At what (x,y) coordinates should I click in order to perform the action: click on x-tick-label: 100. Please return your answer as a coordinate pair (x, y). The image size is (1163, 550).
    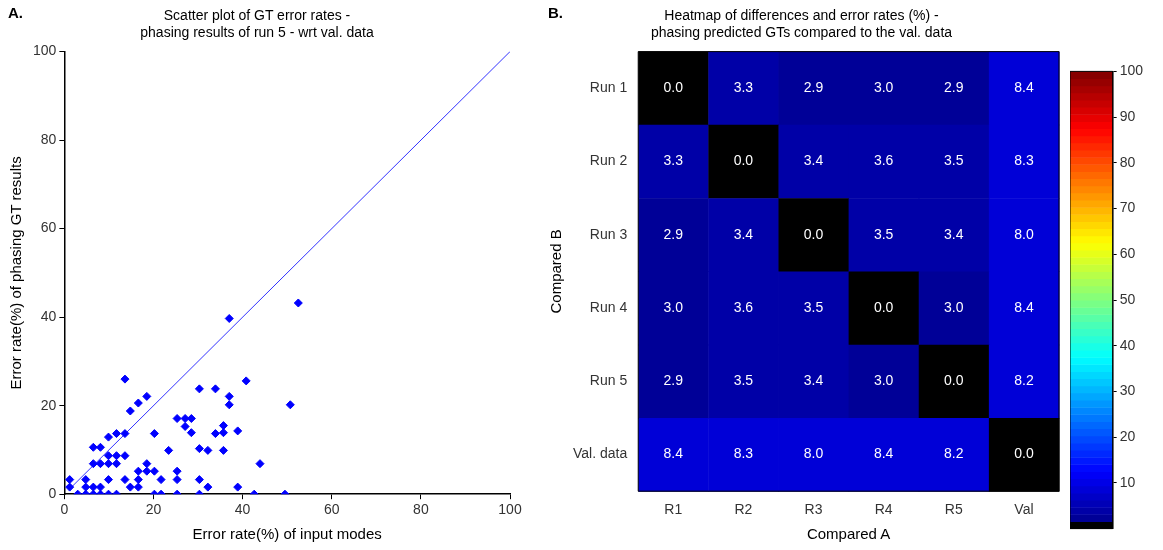
    Looking at the image, I should click on (510, 509).